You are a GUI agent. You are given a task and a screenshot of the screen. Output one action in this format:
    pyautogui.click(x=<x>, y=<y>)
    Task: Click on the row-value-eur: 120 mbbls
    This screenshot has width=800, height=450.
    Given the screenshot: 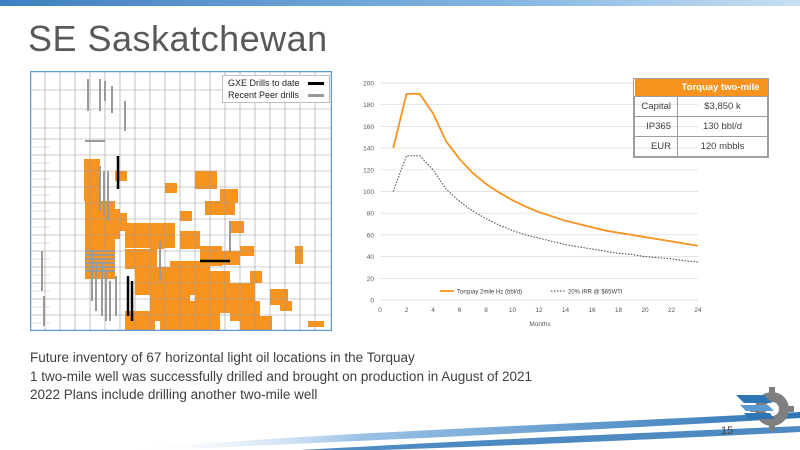 What is the action you would take?
    pyautogui.click(x=722, y=146)
    